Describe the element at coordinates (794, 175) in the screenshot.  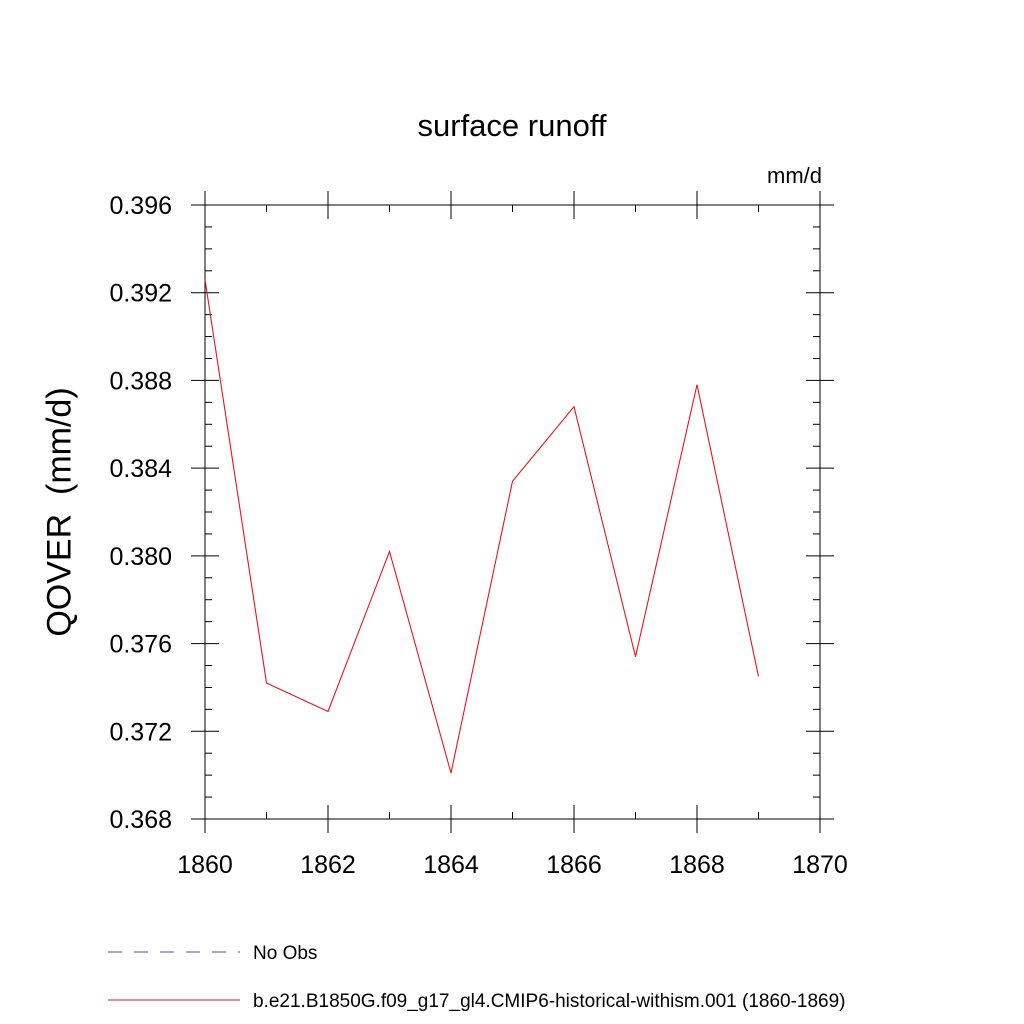
I see `units-label: mm/d` at that location.